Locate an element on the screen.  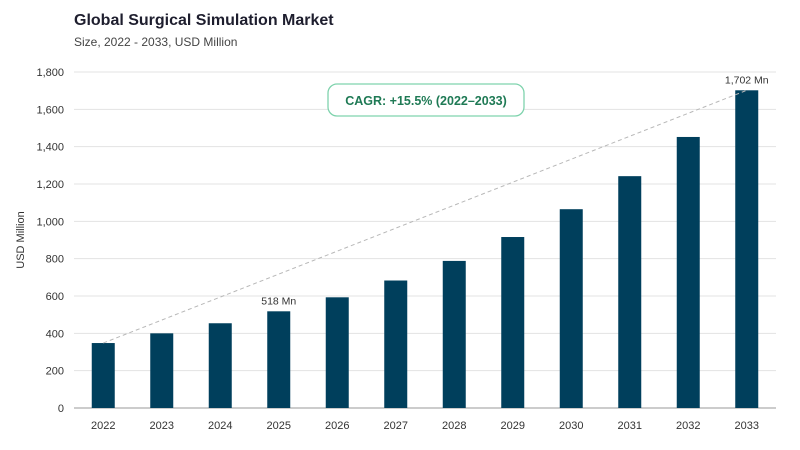
data-label-2033: 1,702 Mn is located at coordinates (747, 80).